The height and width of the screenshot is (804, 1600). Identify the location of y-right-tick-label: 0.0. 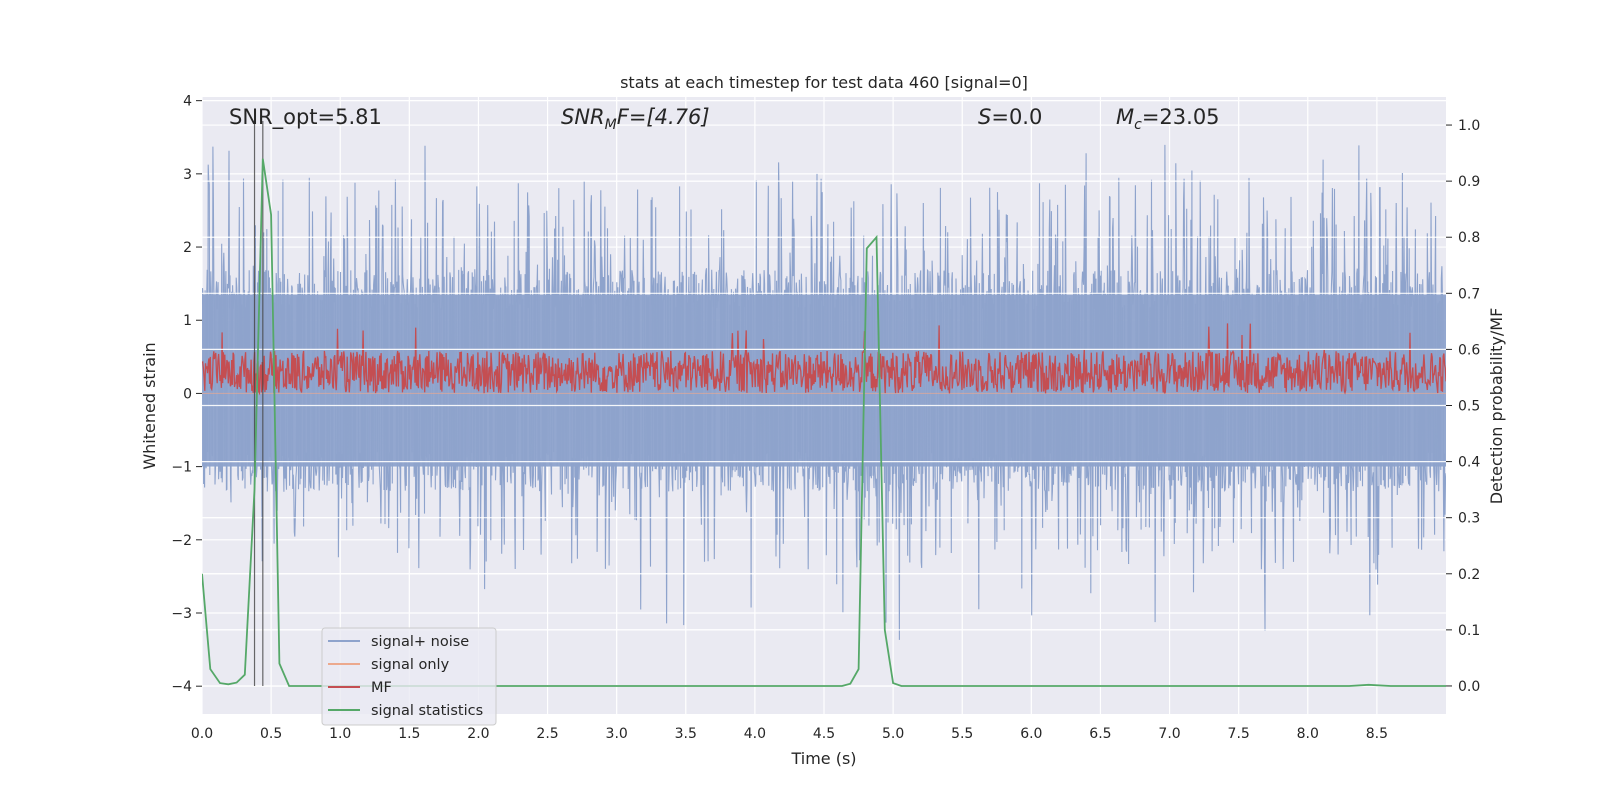
(1469, 687).